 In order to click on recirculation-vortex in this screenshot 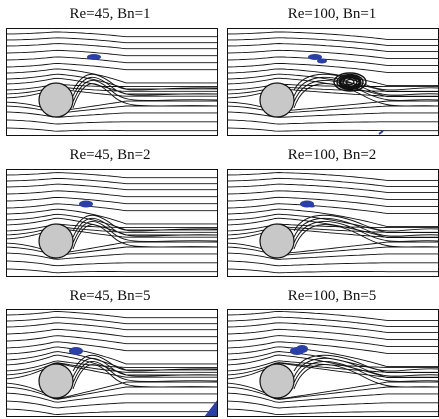, I will do `click(350, 82)`.